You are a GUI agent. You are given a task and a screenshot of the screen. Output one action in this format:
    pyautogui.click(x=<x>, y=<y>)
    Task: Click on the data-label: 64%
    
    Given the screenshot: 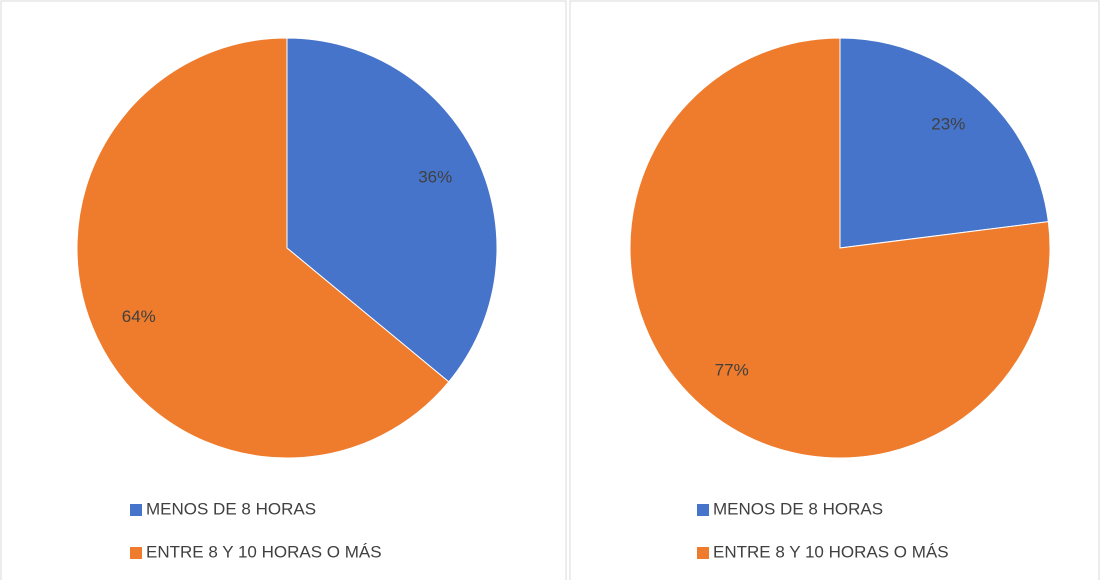 What is the action you would take?
    pyautogui.click(x=139, y=316)
    